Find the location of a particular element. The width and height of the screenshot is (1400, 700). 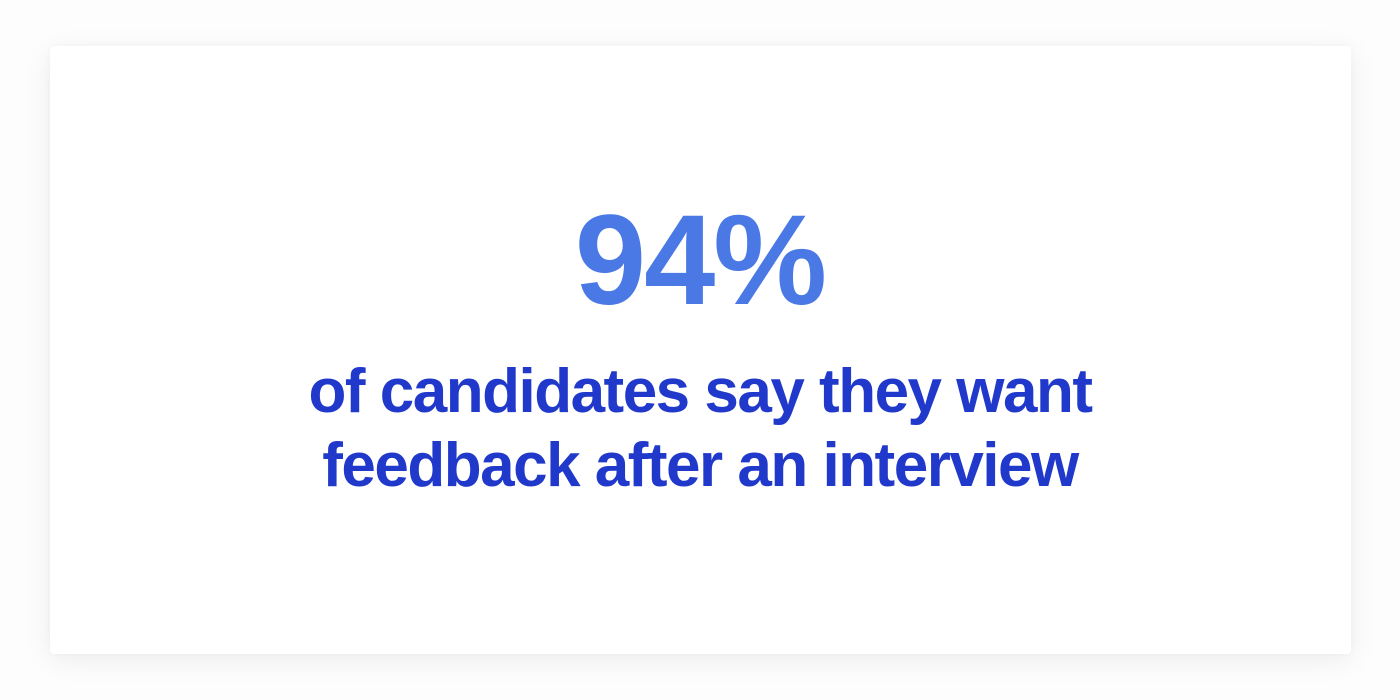

stat-description-line-2: feedback after an interview is located at coordinates (700, 465).